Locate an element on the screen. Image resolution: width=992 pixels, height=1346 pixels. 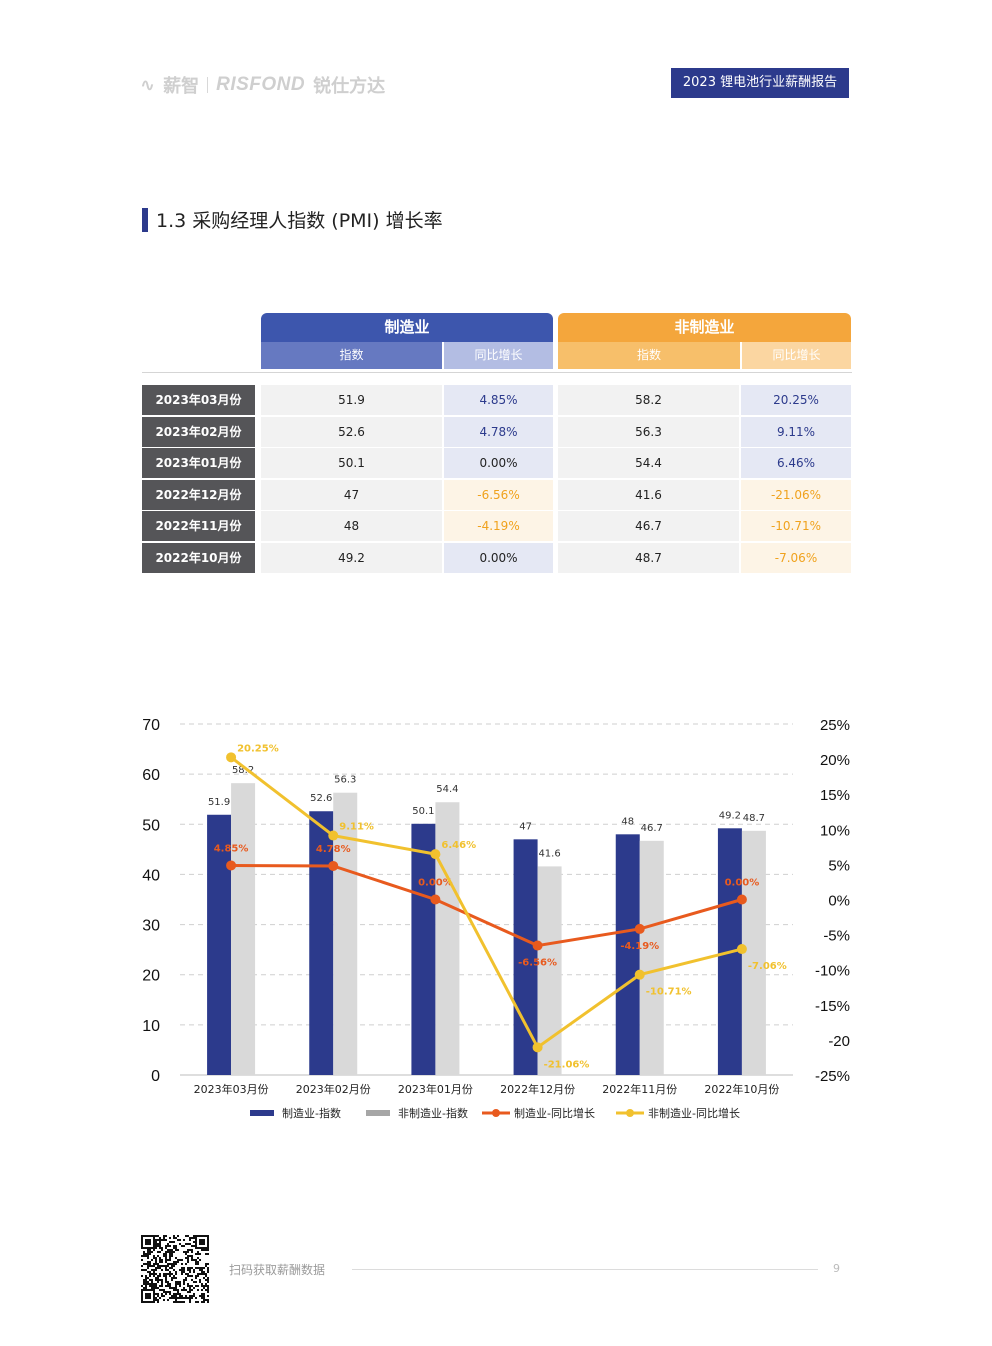
bar-mfg-index is located at coordinates (525, 957).